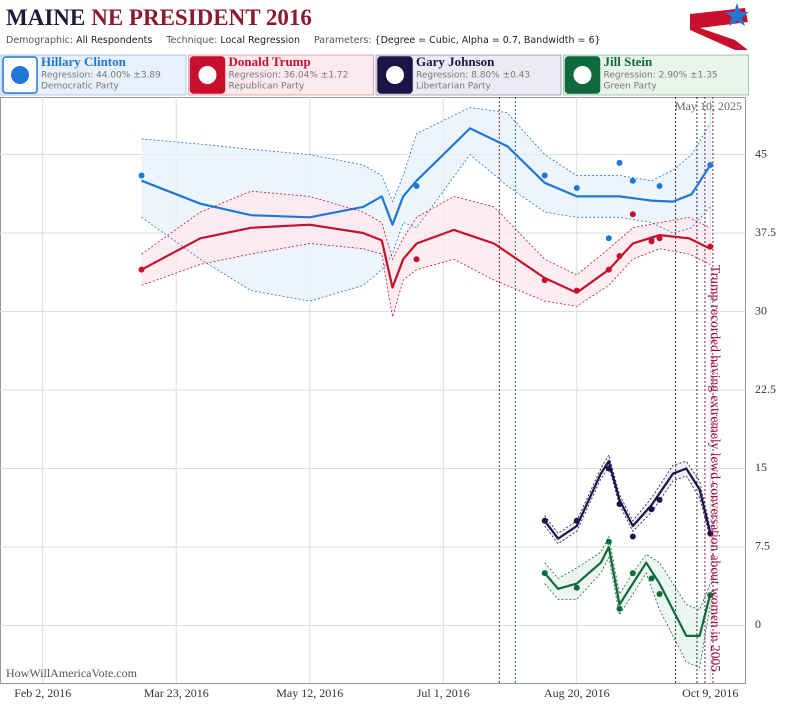 This screenshot has width=789, height=704. Describe the element at coordinates (42, 693) in the screenshot. I see `x-tick-label: Feb 2, 2016` at that location.